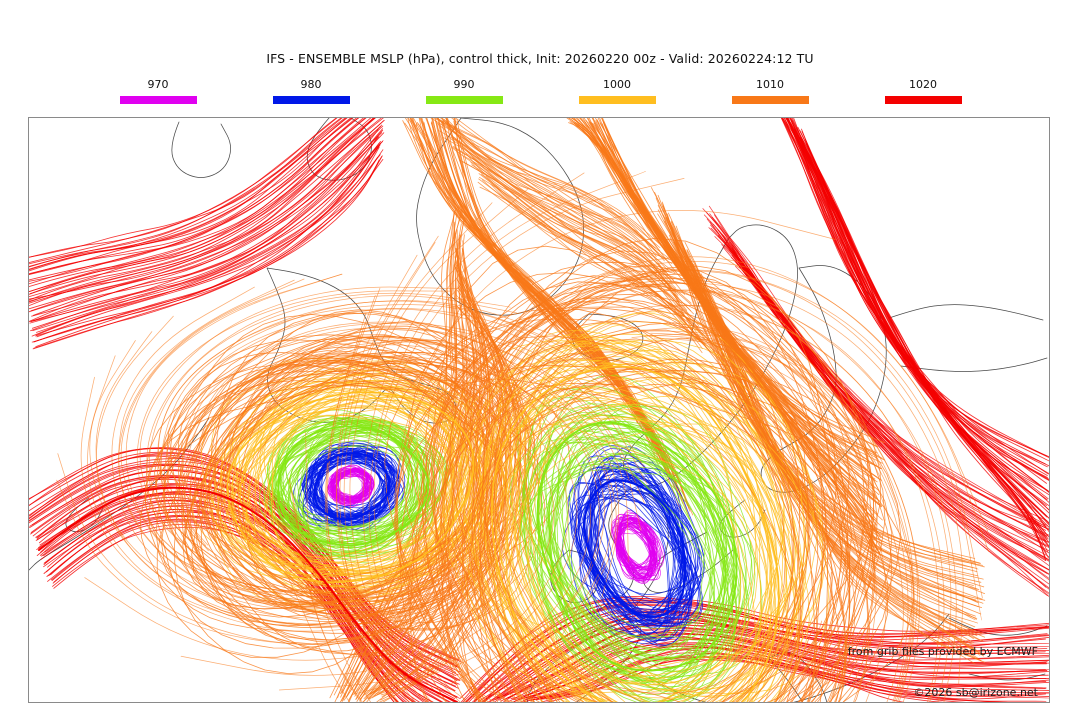  Describe the element at coordinates (311, 84) in the screenshot. I see `legend-label-980: 980` at that location.